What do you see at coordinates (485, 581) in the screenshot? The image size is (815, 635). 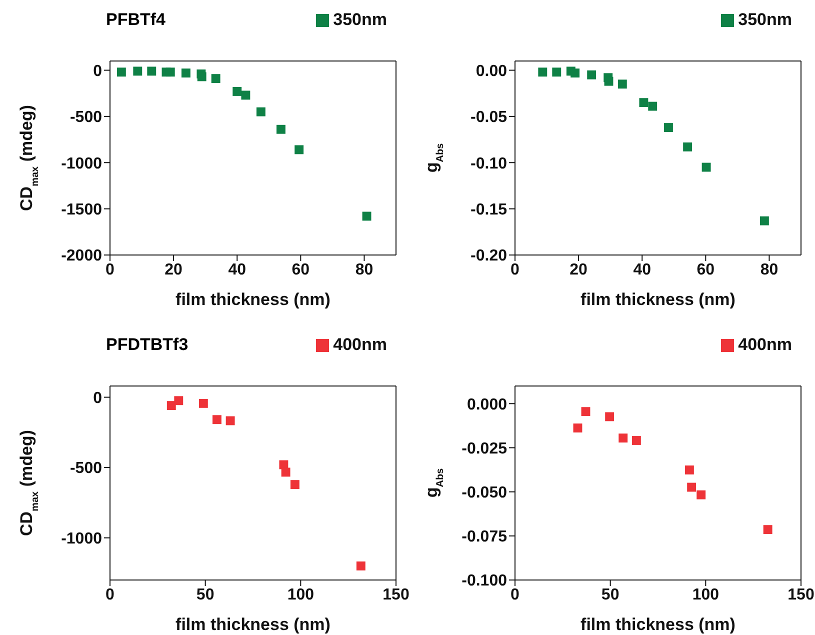 I see `y-tick-label: -0.100` at bounding box center [485, 581].